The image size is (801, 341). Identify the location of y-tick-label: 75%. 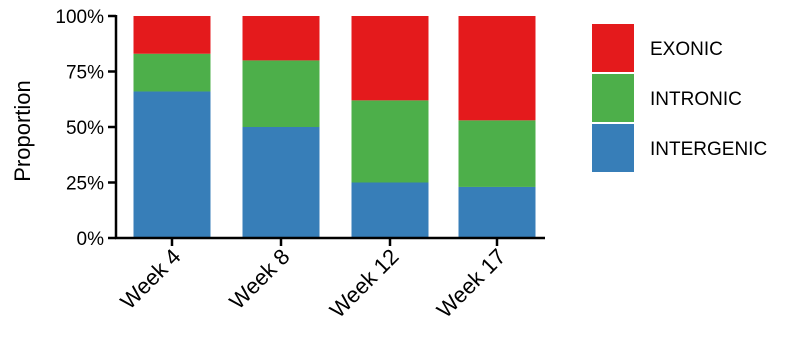
(85, 73).